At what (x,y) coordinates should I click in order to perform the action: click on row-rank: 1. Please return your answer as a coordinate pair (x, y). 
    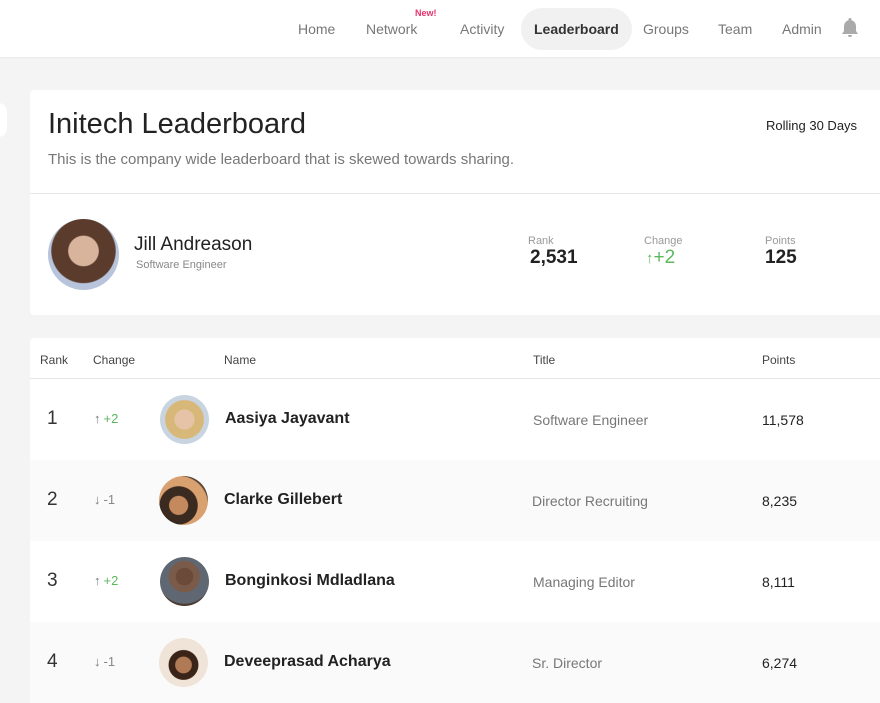
    Looking at the image, I should click on (52, 418).